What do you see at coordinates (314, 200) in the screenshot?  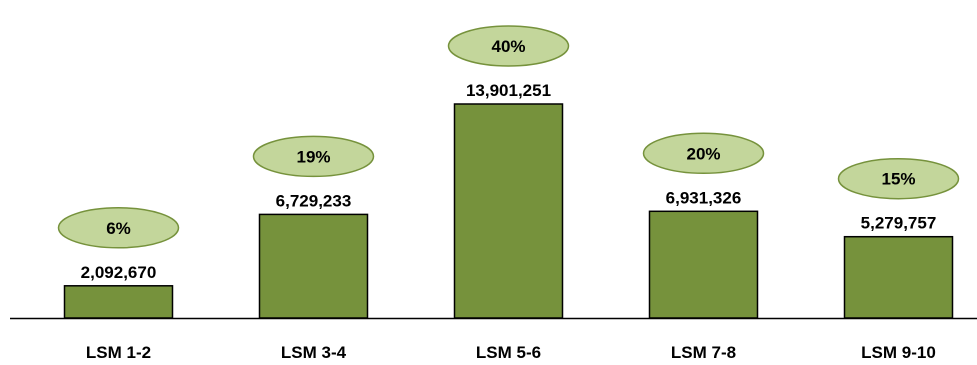 I see `data-label: 6,729,233` at bounding box center [314, 200].